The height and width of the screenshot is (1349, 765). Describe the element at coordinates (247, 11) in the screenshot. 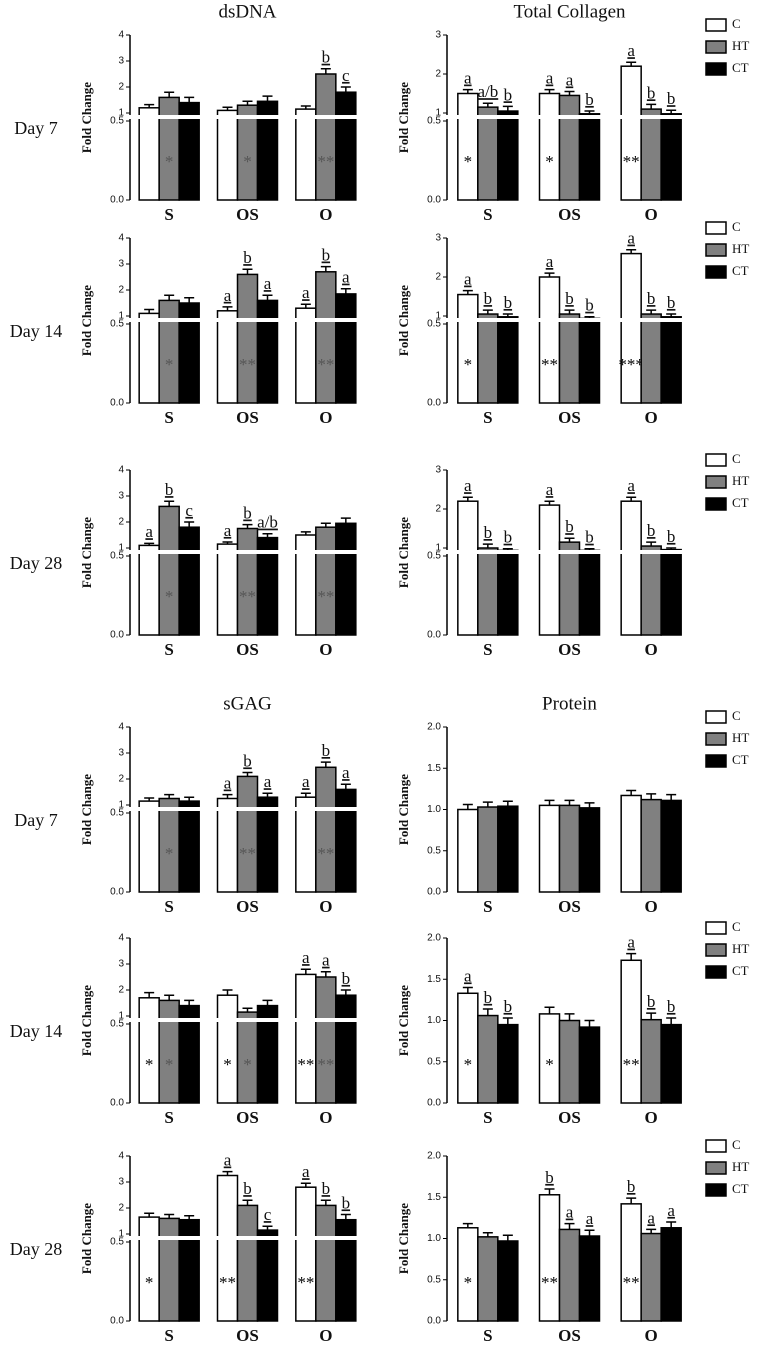

I see `panel-title: dsDNA` at that location.